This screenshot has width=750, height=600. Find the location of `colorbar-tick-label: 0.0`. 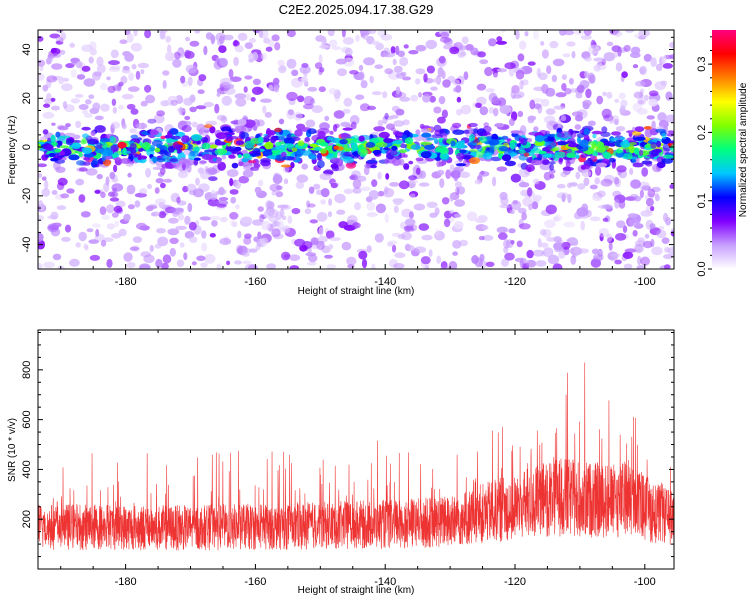

colorbar-tick-label: 0.0 is located at coordinates (702, 268).